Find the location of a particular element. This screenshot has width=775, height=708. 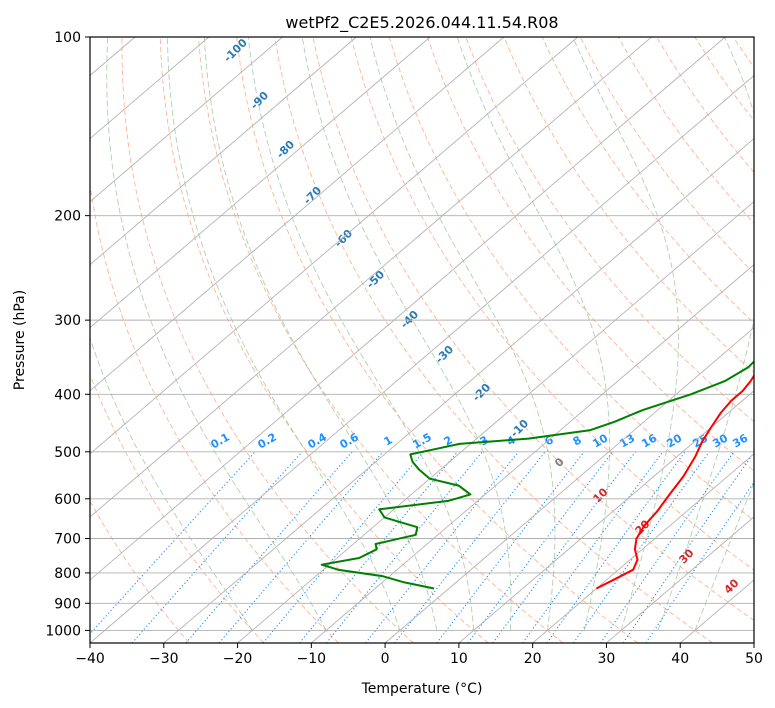

x-tick-label: 0 is located at coordinates (385, 659).